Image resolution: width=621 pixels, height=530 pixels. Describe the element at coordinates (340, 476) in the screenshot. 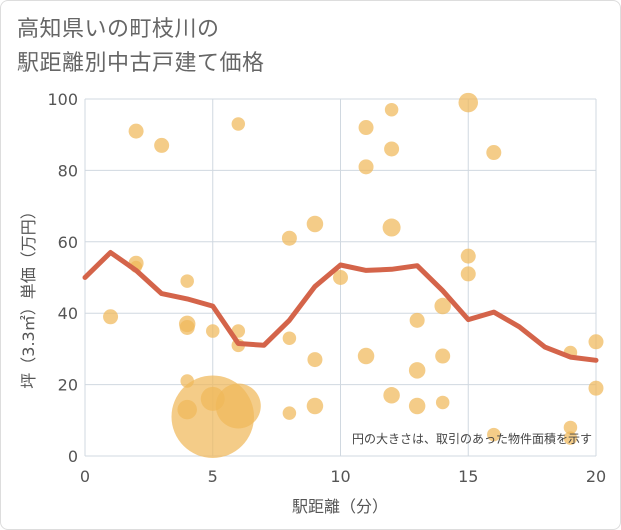

I see `x-tick-label: 10` at that location.